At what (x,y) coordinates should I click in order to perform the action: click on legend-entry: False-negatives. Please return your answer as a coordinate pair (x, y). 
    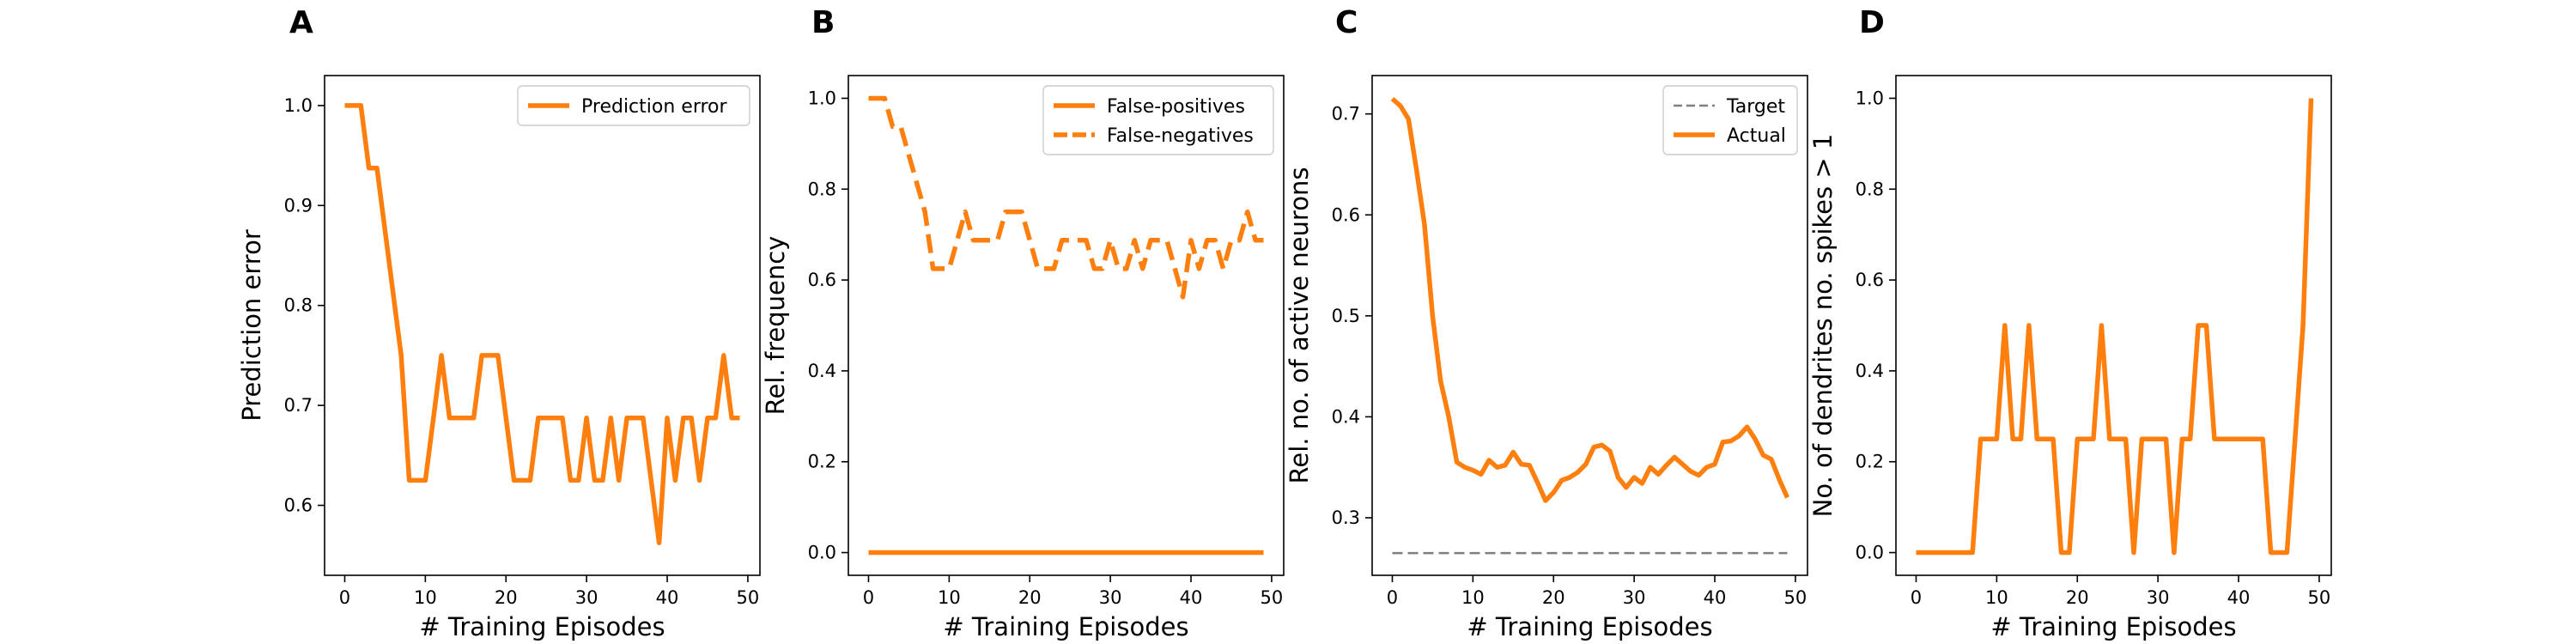
    Looking at the image, I should click on (1180, 136).